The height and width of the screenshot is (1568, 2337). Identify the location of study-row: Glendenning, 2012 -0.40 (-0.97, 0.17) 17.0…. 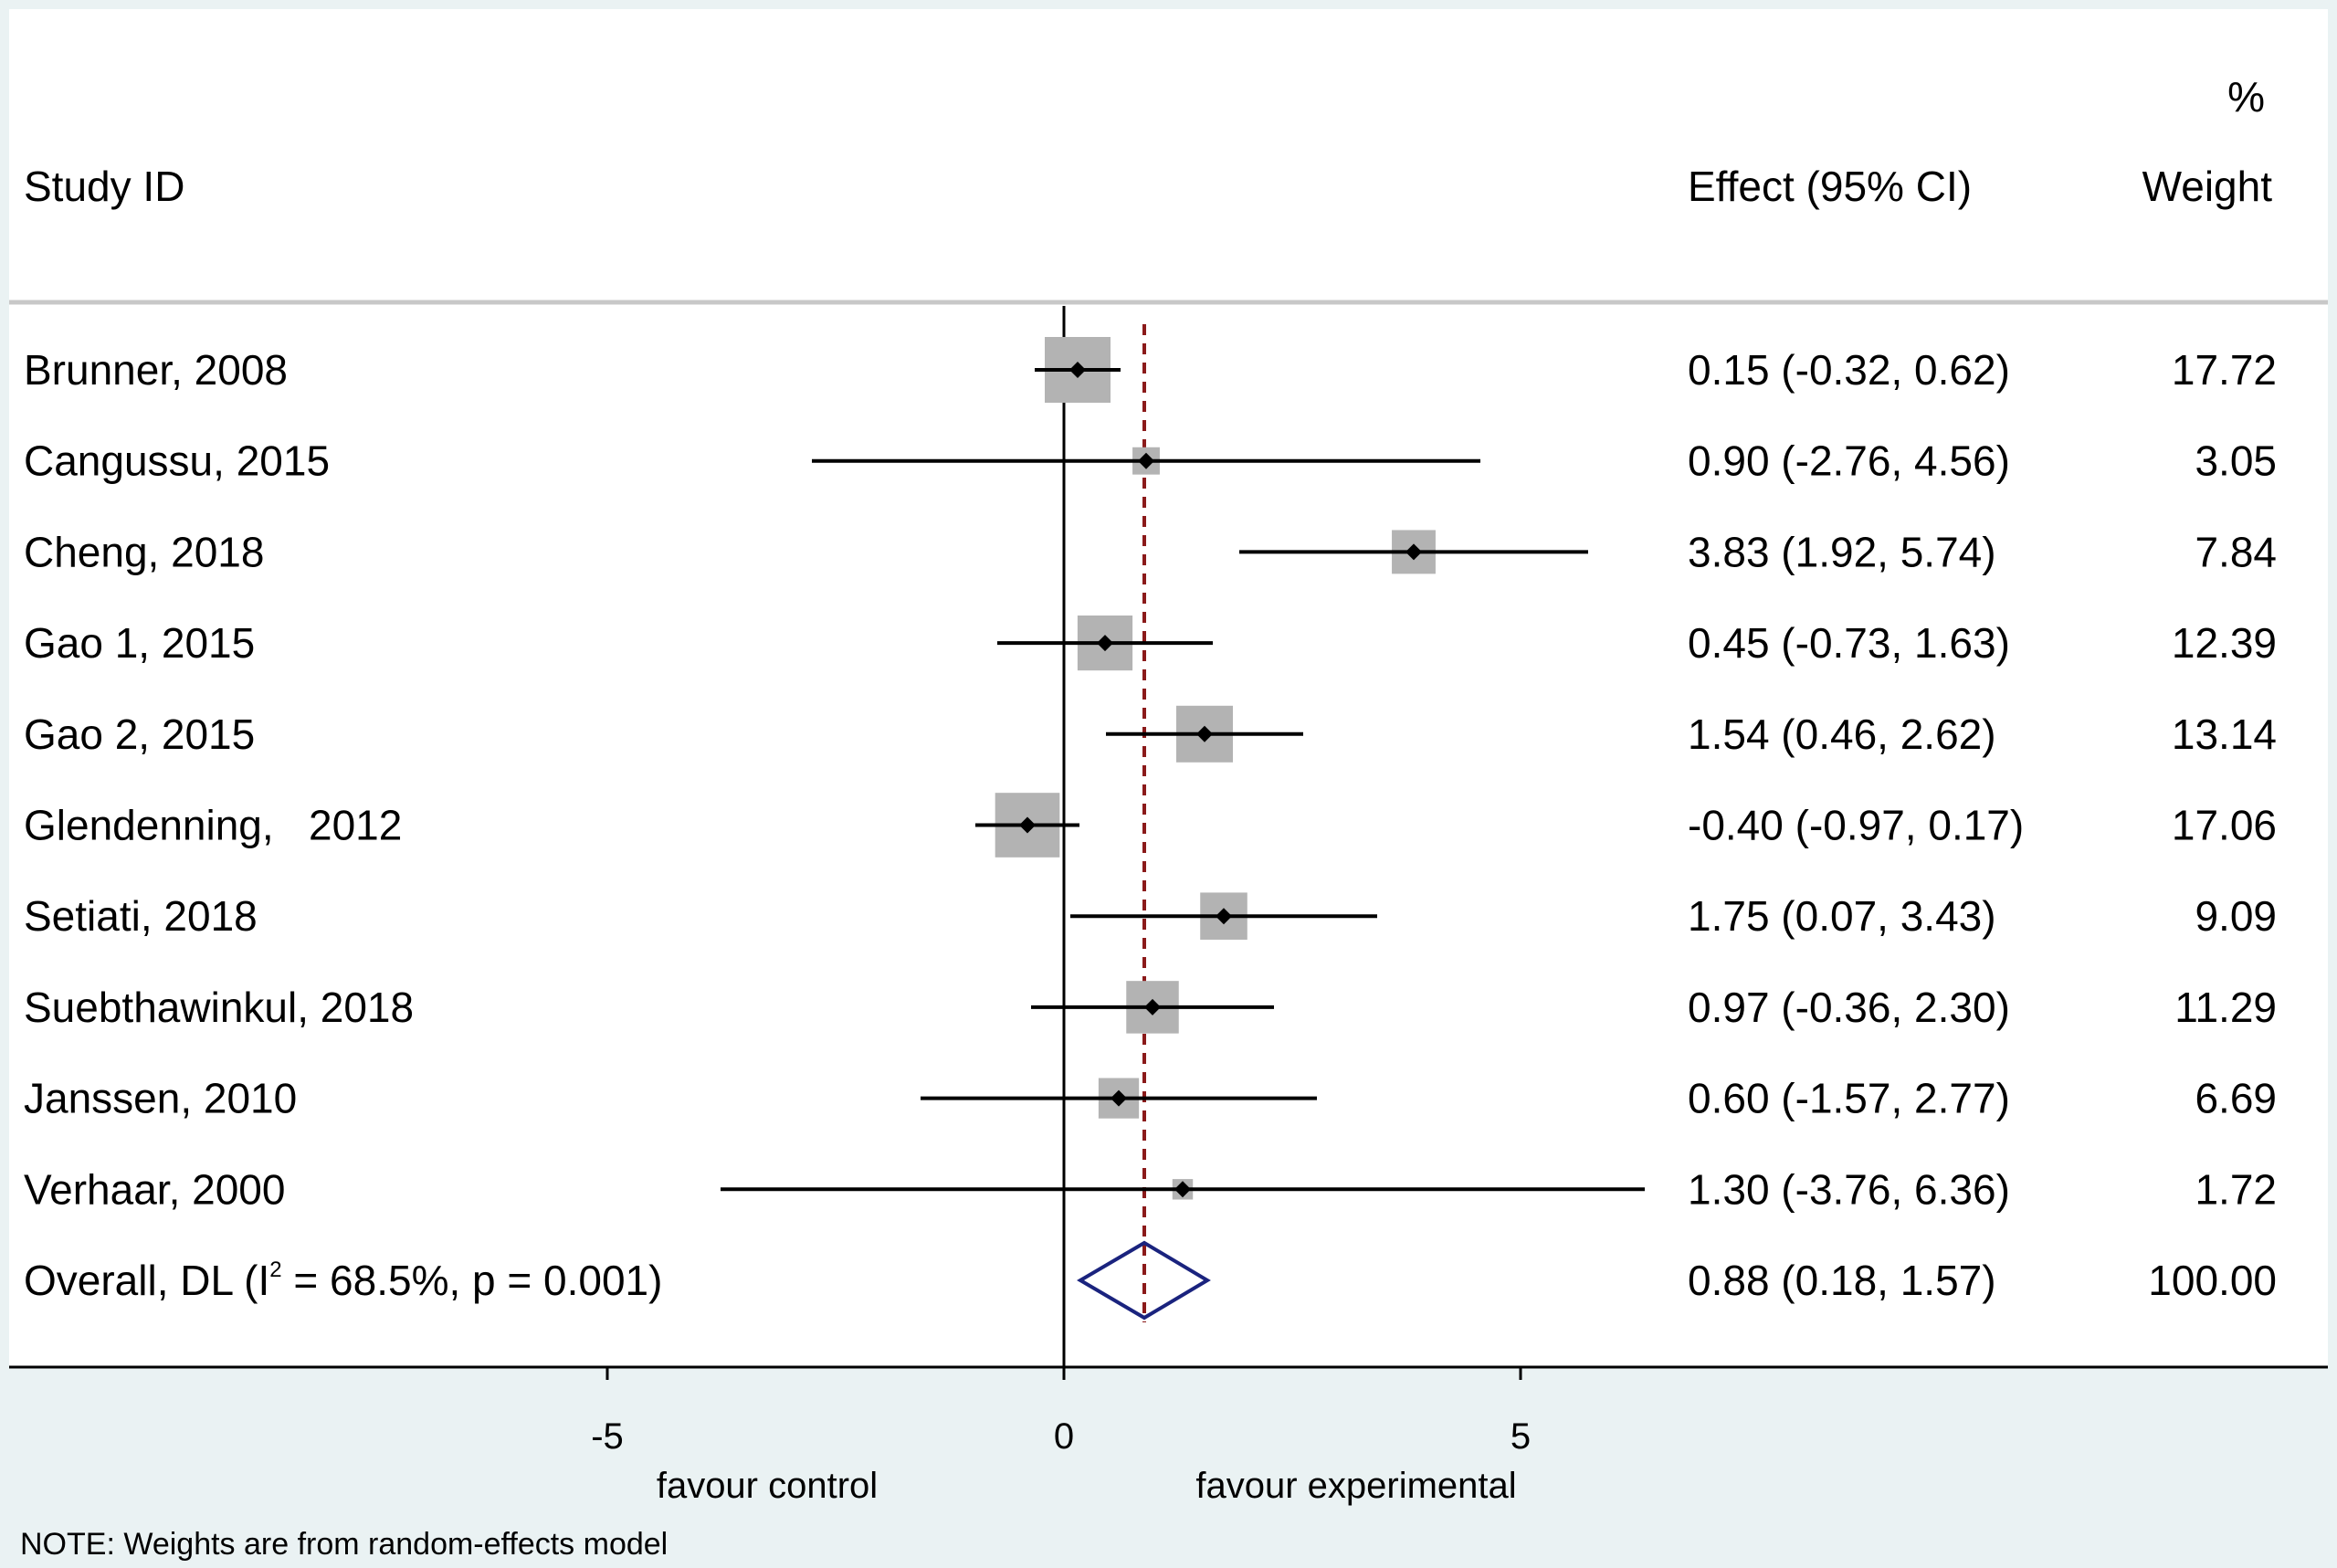
(1150, 825).